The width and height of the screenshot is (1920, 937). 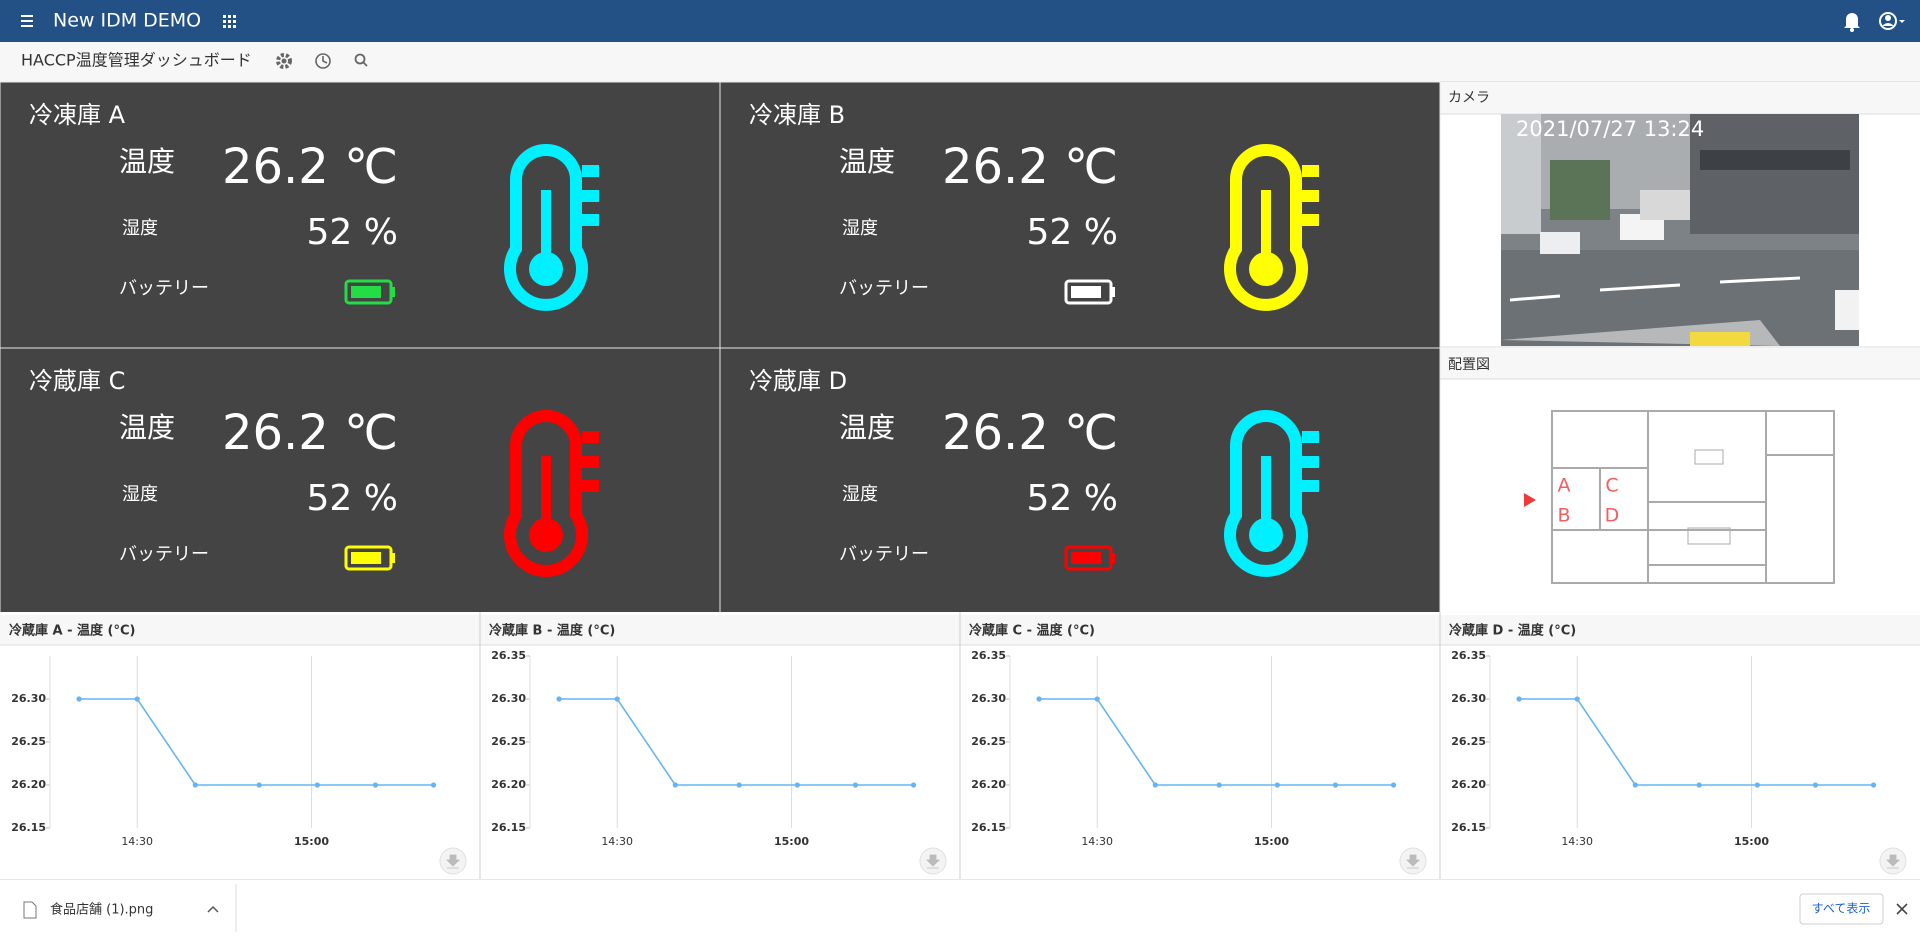 I want to click on history-button, so click(x=323, y=61).